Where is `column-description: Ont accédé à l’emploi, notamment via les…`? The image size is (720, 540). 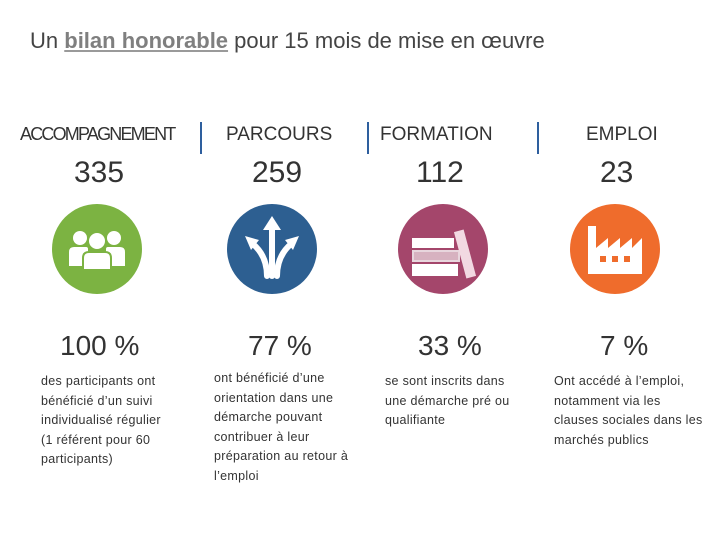 column-description: Ont accédé à l’emploi, notamment via les… is located at coordinates (628, 410).